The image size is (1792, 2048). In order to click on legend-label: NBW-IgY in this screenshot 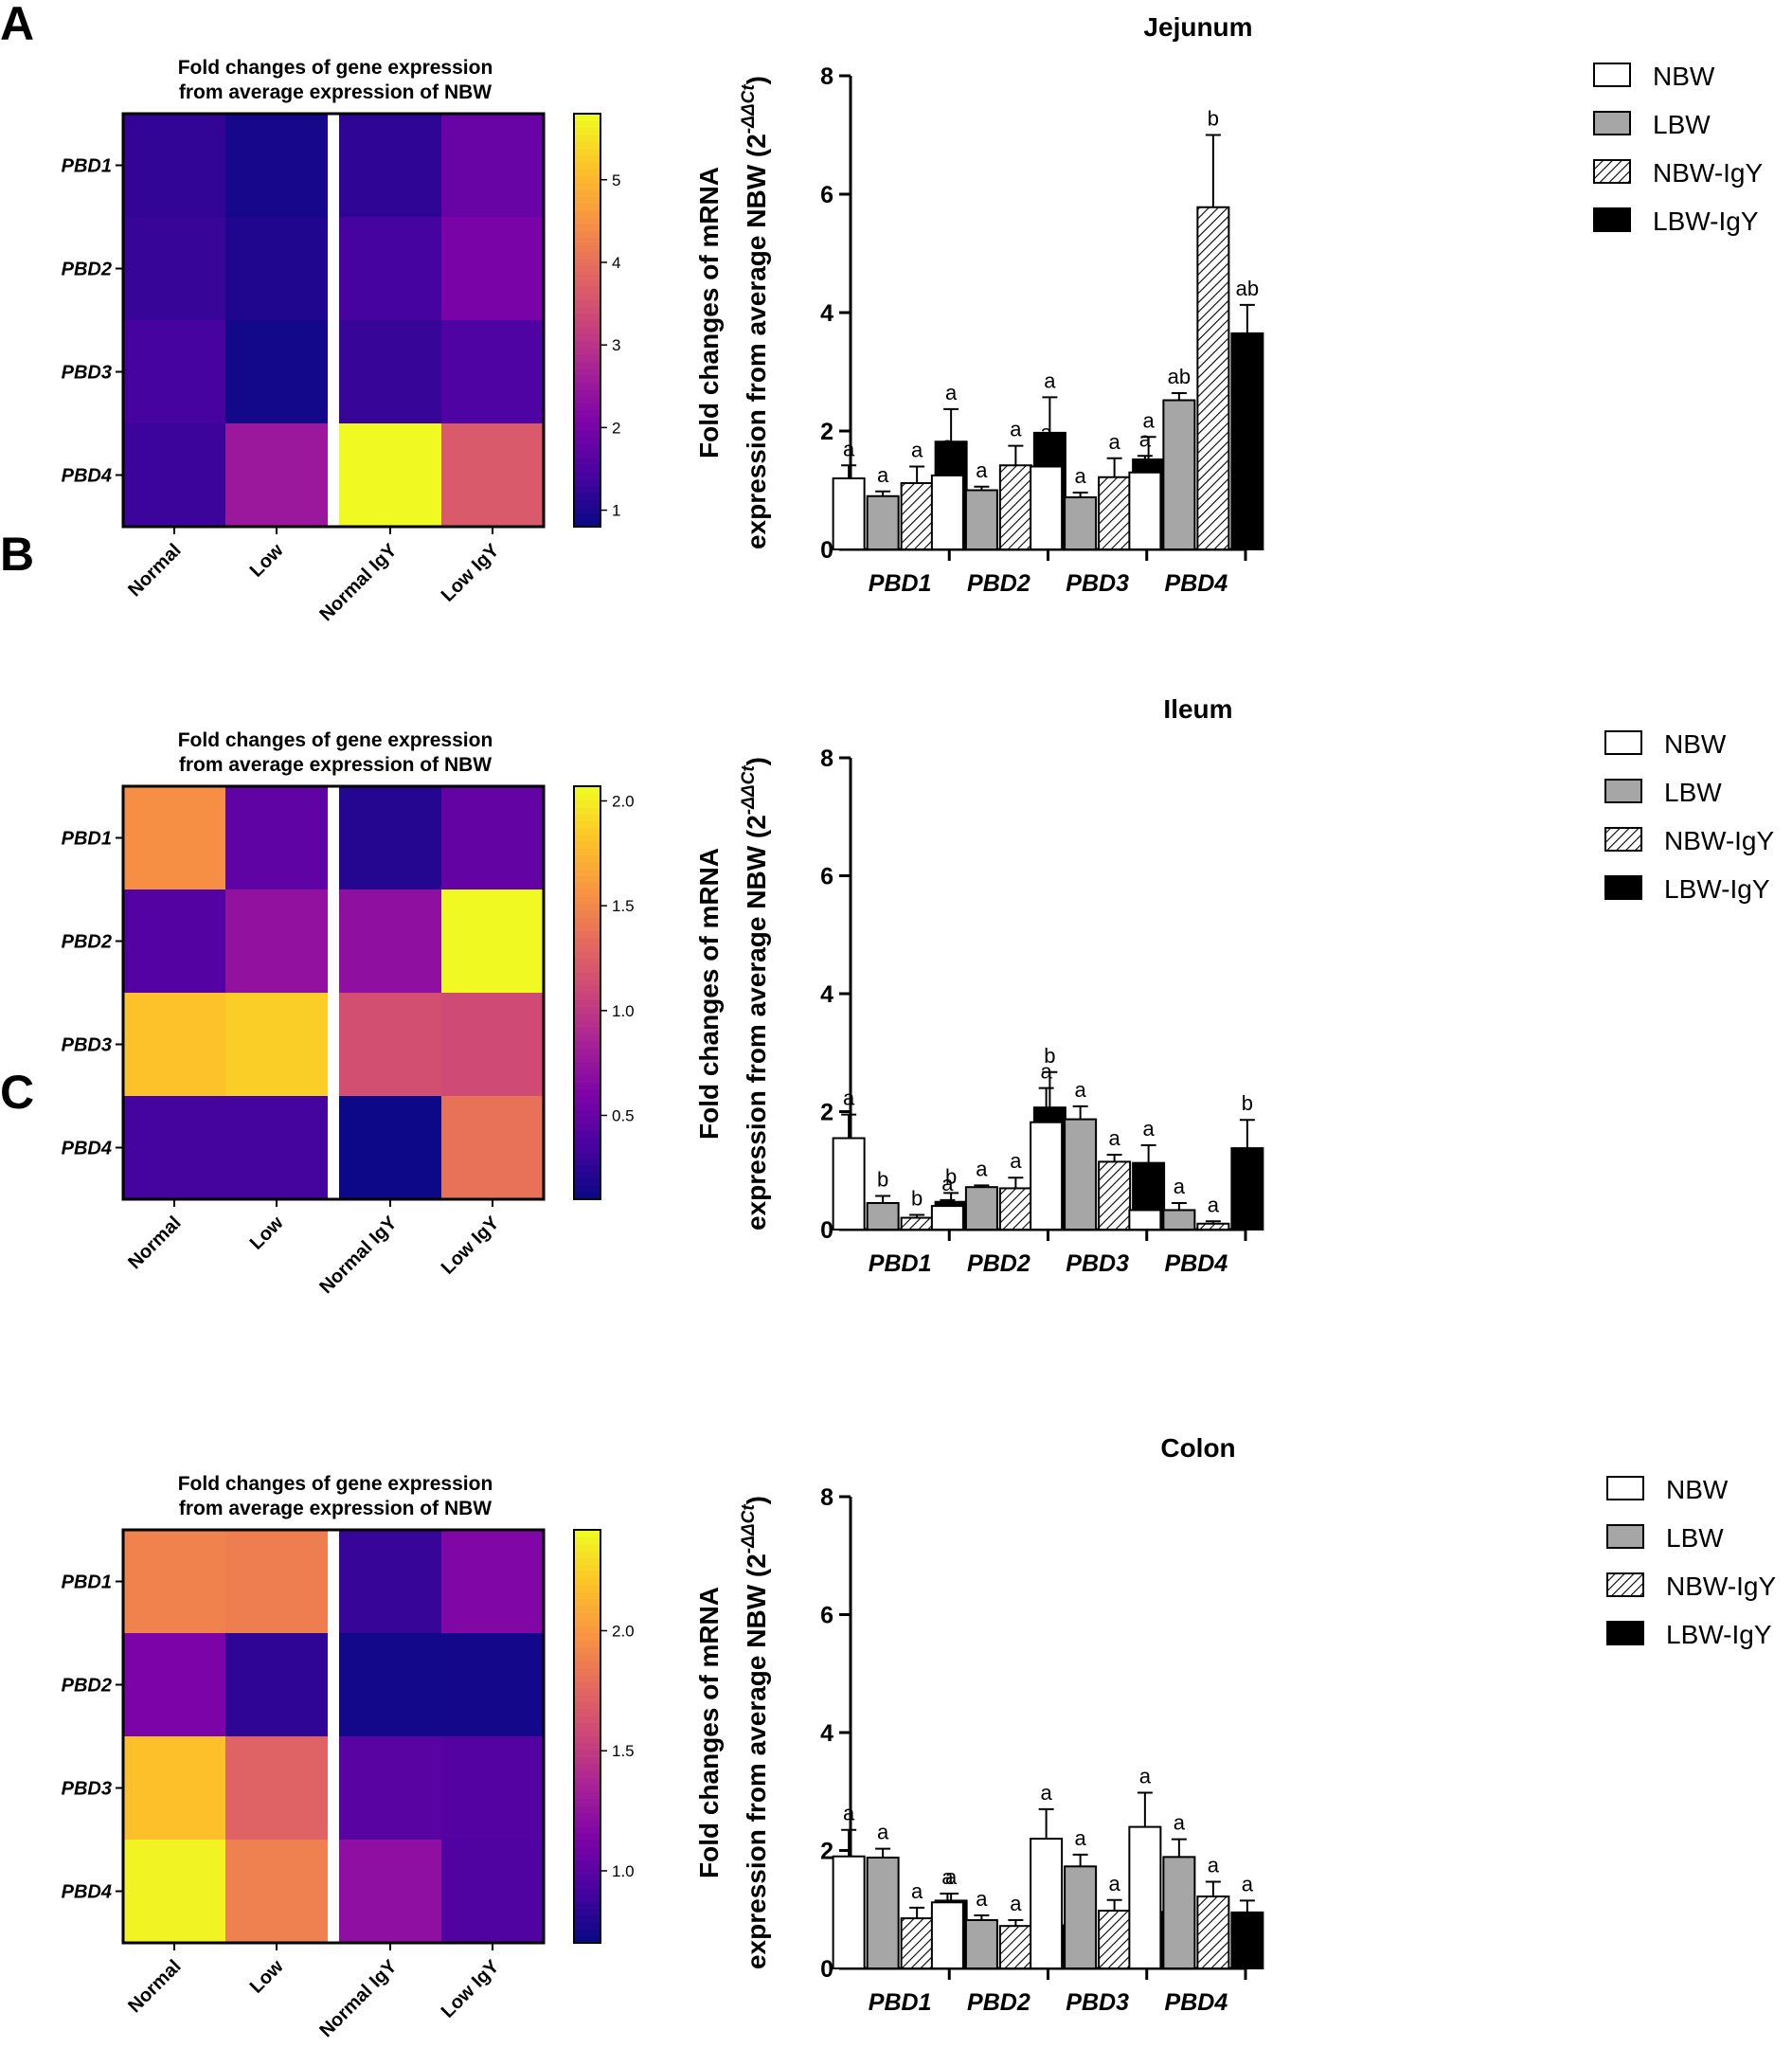, I will do `click(1719, 840)`.